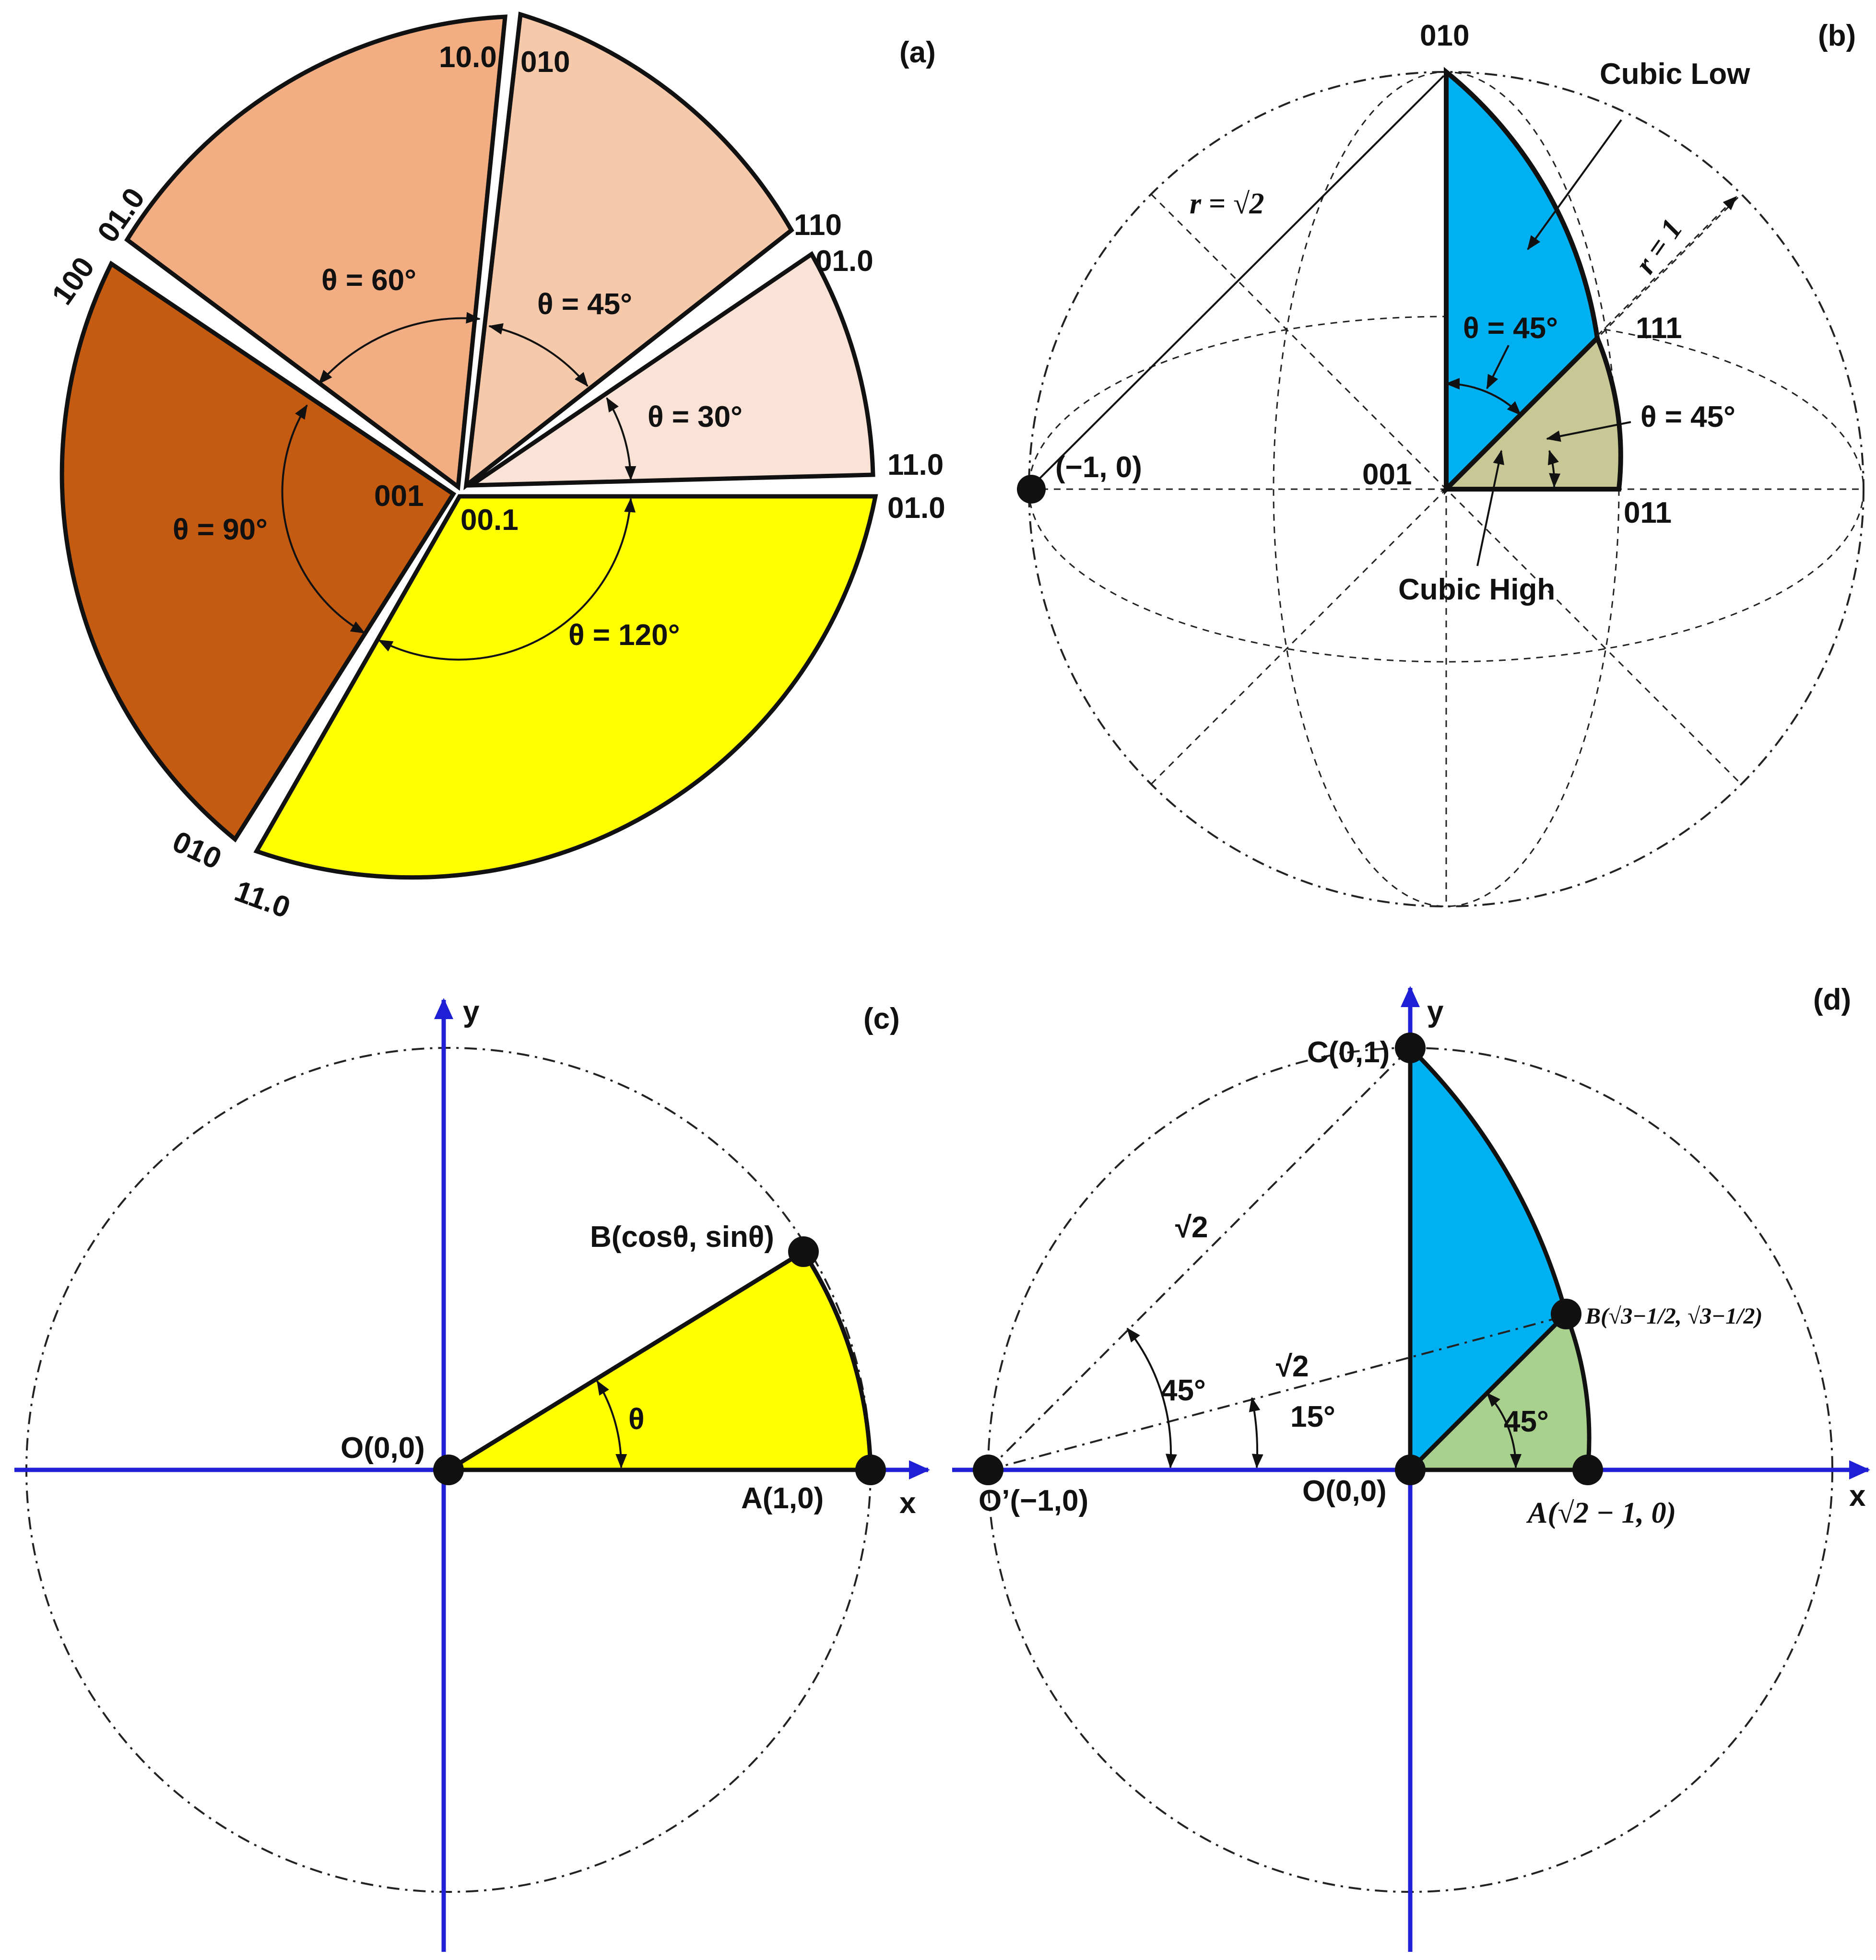  Describe the element at coordinates (1183, 1390) in the screenshot. I see `angle-45-left-label: 45°` at that location.